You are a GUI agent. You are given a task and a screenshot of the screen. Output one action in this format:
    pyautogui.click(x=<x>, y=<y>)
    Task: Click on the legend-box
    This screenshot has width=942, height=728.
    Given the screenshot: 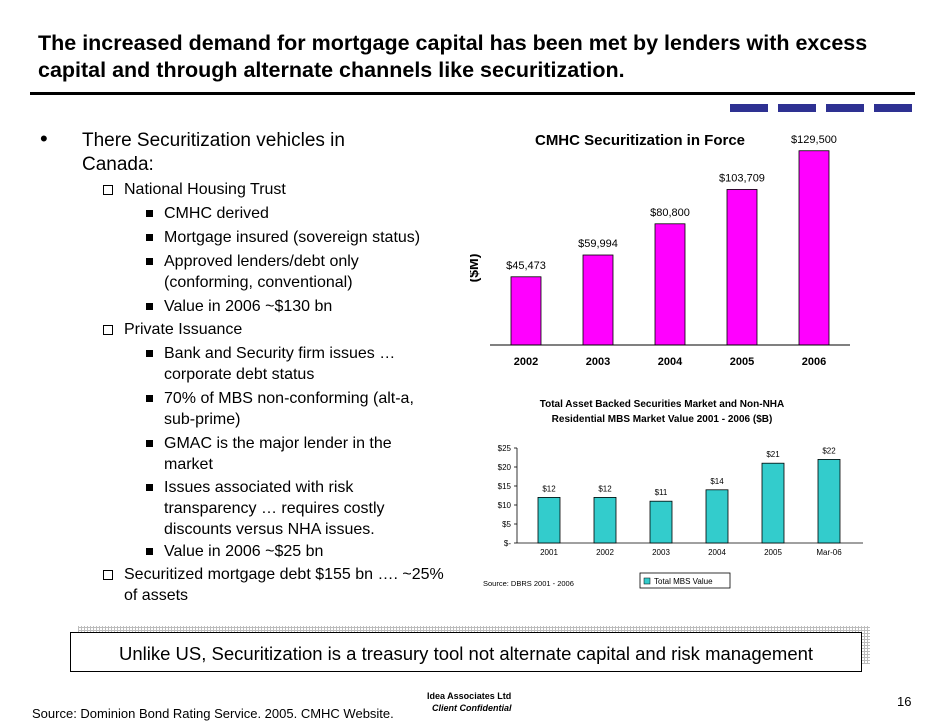 What is the action you would take?
    pyautogui.click(x=685, y=580)
    